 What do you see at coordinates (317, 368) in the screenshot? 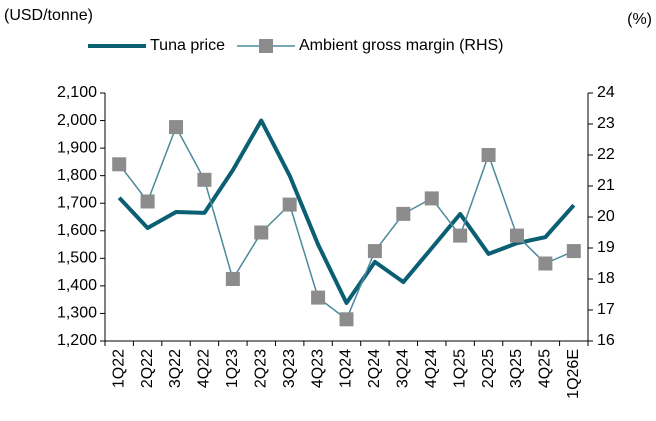
I see `x-tick-label: 4Q23` at bounding box center [317, 368].